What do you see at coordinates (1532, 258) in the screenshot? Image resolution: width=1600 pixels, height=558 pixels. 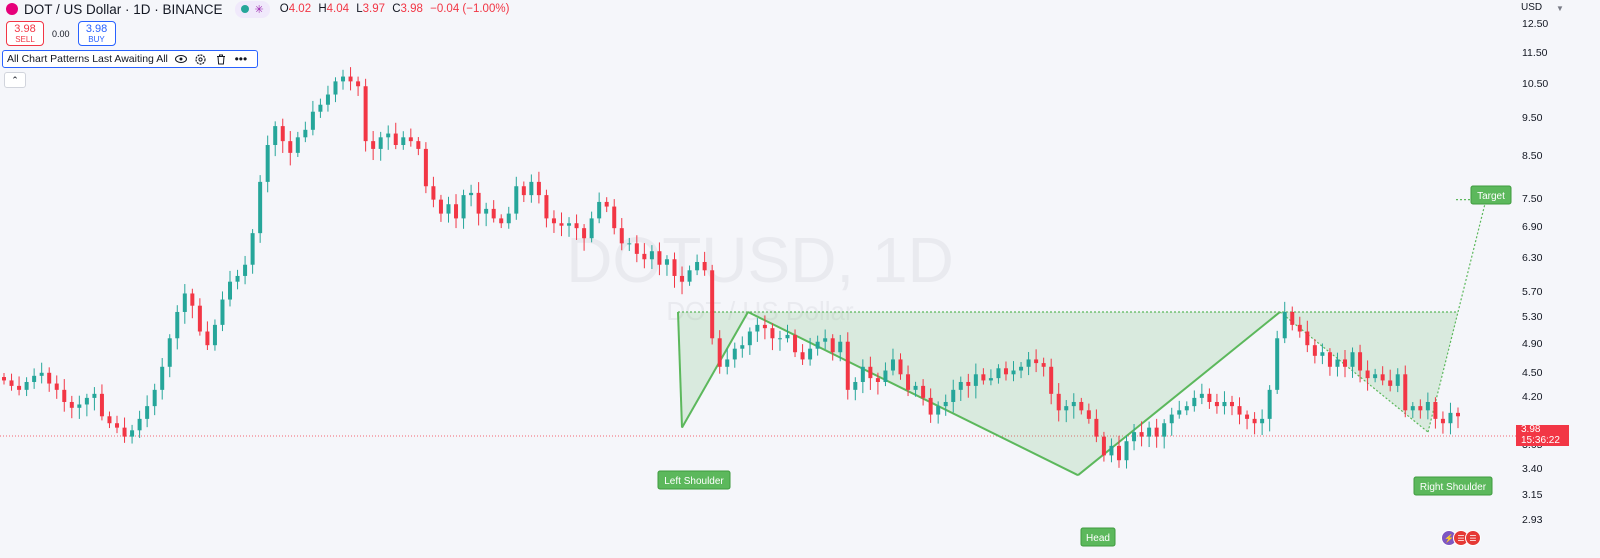 I see `price-axis-label: 6.30` at bounding box center [1532, 258].